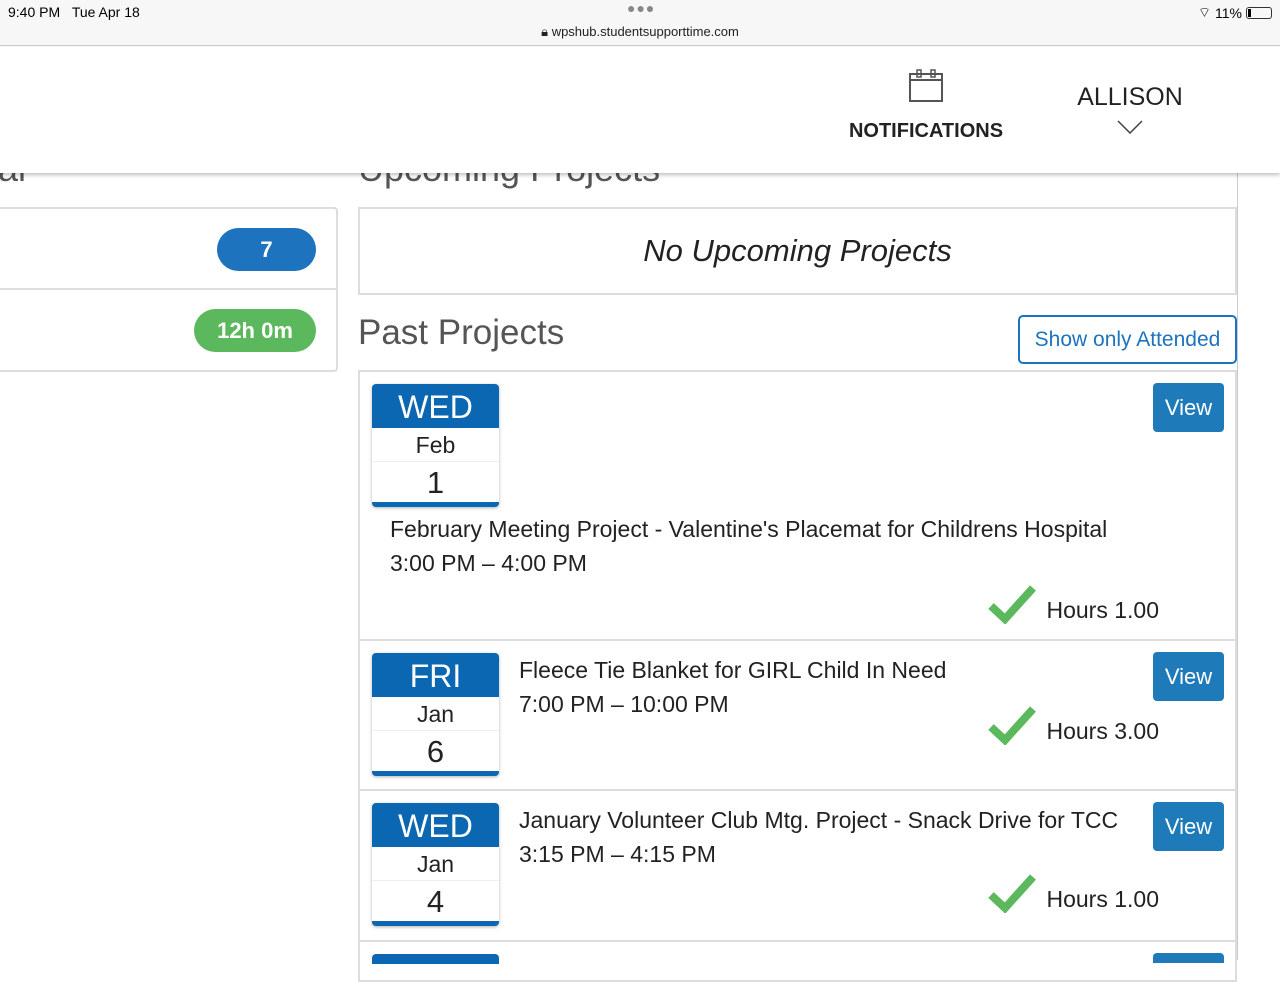 This screenshot has height=982, width=1280. Describe the element at coordinates (926, 131) in the screenshot. I see `notifications-label: NOTIFICATIONS` at that location.